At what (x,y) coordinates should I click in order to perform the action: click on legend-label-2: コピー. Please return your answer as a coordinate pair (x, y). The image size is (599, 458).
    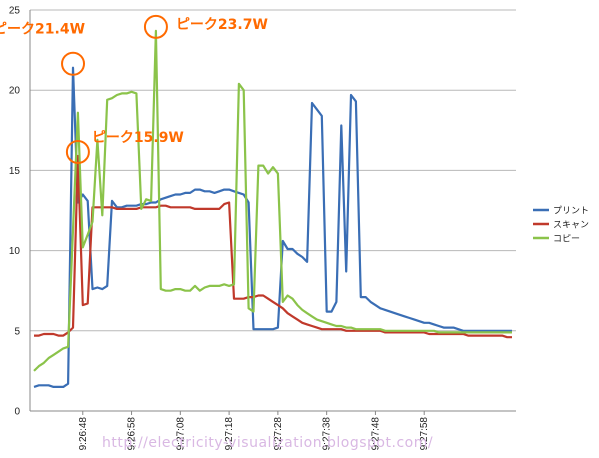
    Looking at the image, I should click on (566, 239).